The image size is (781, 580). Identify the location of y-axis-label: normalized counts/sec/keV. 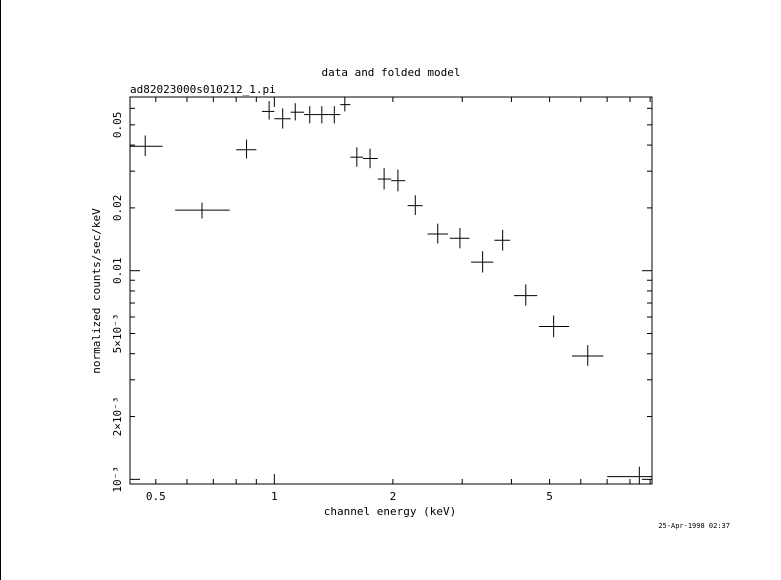
(96, 291).